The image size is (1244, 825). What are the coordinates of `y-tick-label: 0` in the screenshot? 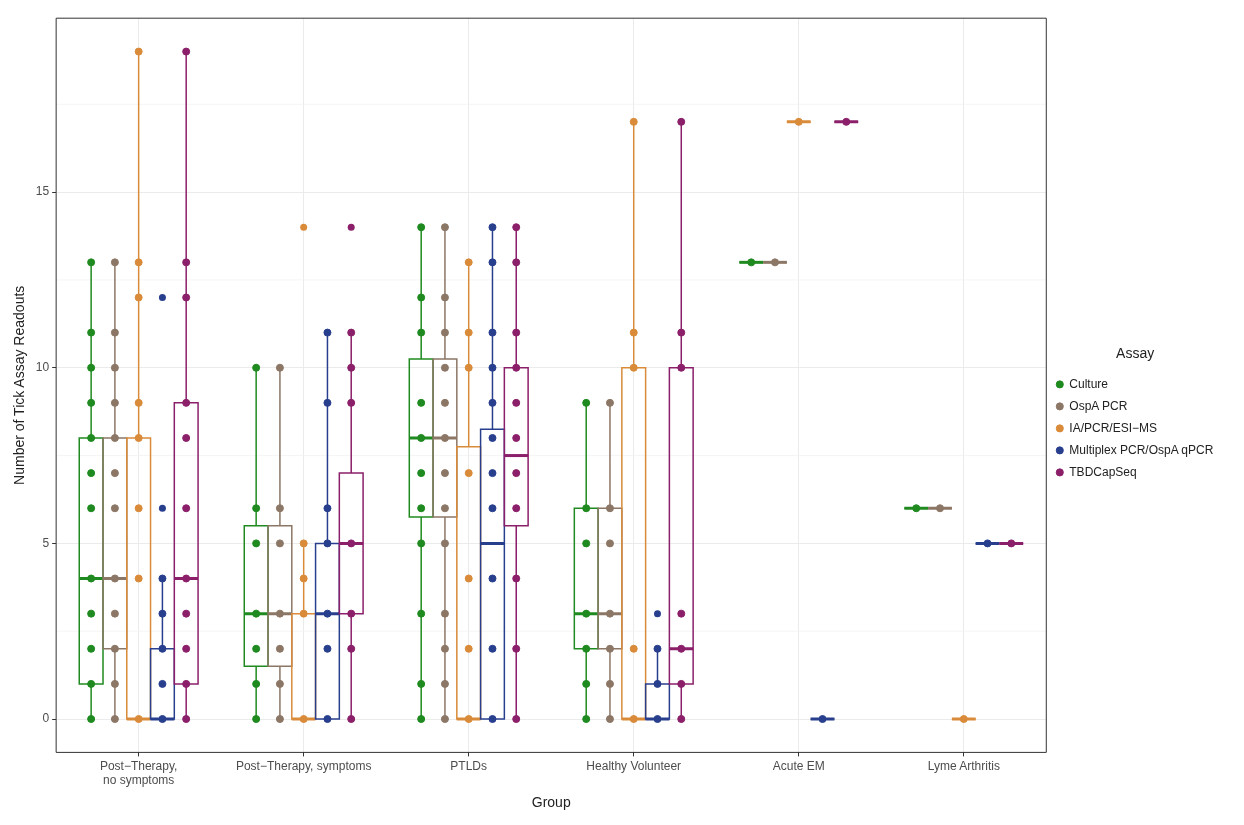 It's located at (46, 718).